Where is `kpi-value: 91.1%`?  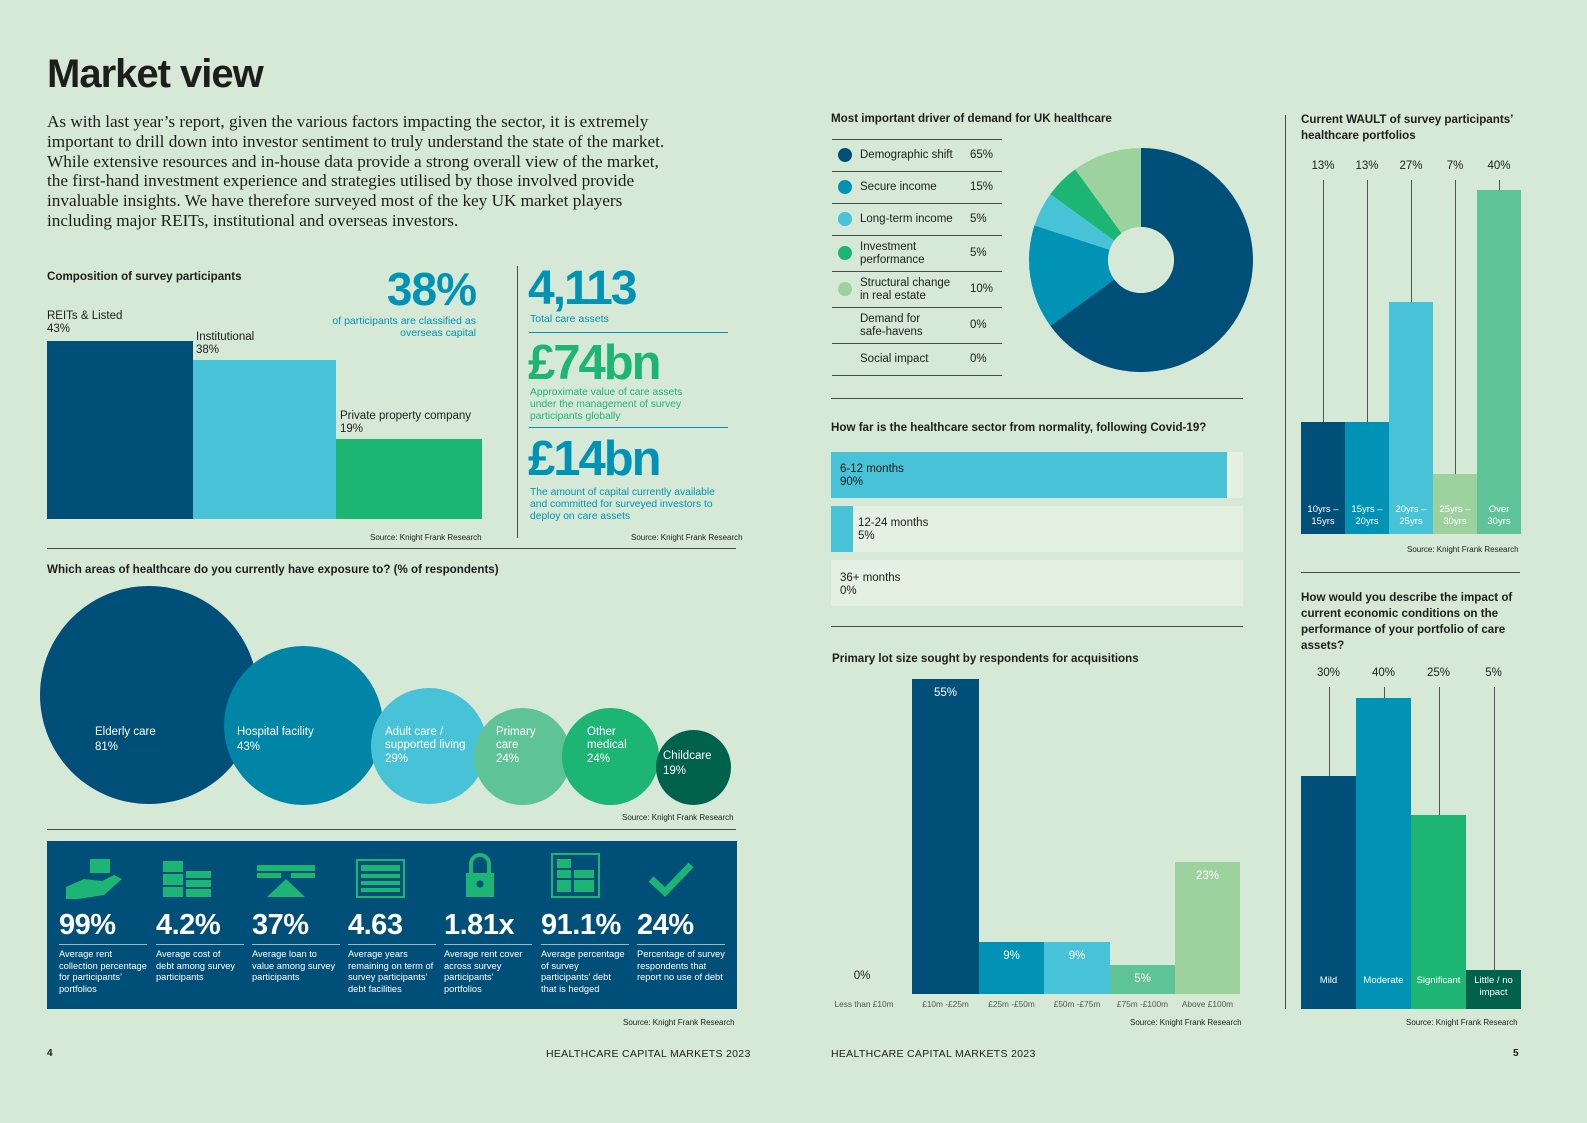 kpi-value: 91.1% is located at coordinates (581, 925).